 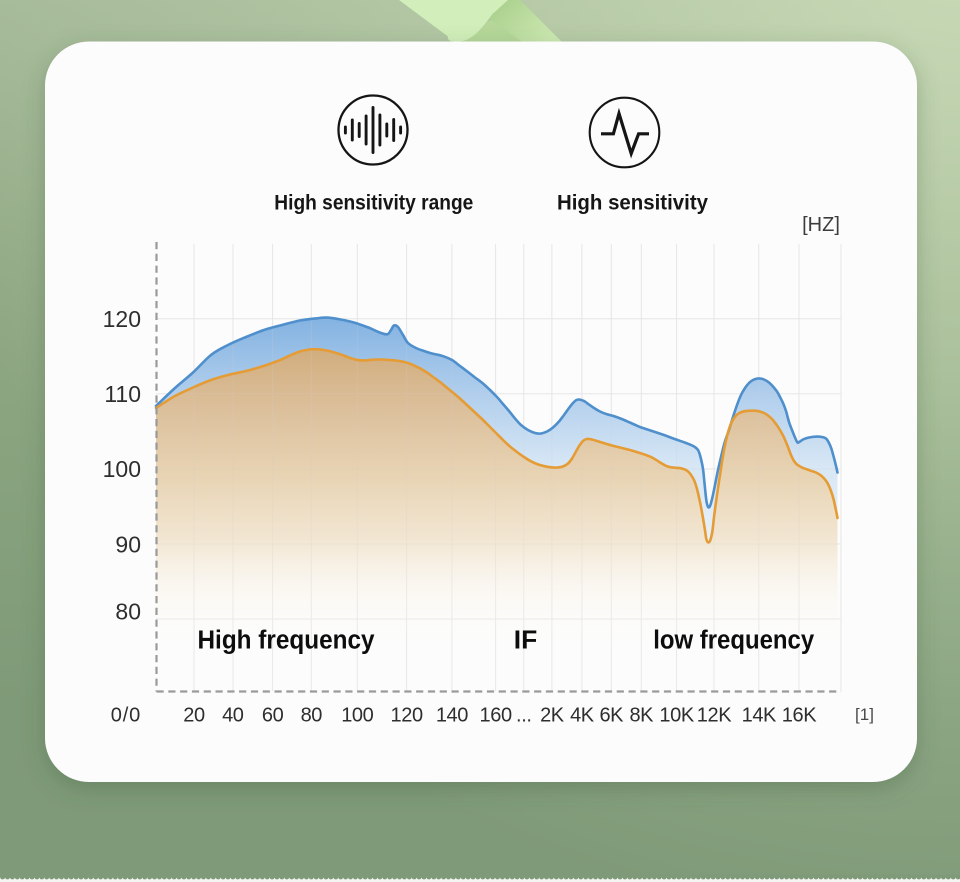 I want to click on svg-text: 14K, so click(x=759, y=716).